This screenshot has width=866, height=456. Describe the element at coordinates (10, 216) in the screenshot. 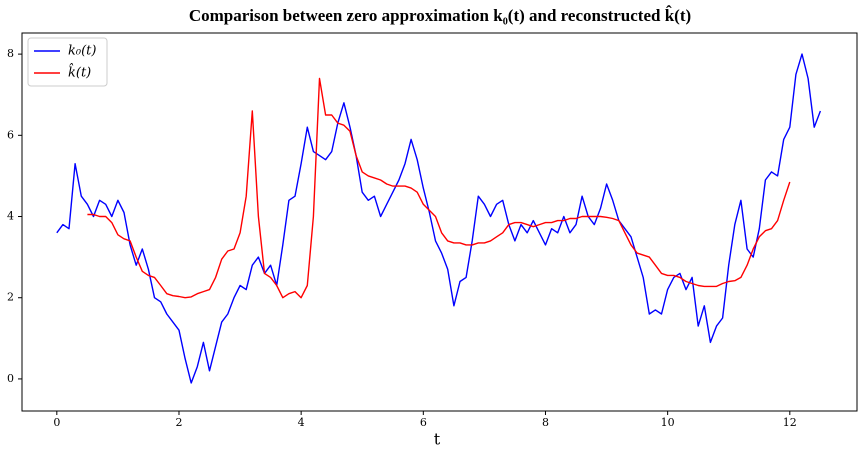

I see `y-tick-label: 4` at that location.